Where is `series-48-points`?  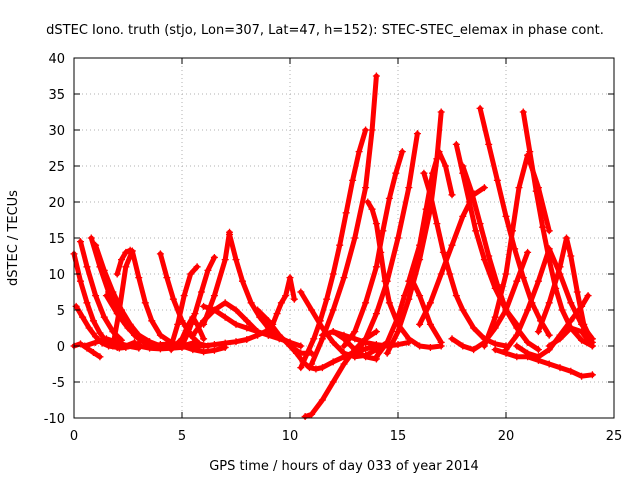 series-48-points is located at coordinates (570, 337).